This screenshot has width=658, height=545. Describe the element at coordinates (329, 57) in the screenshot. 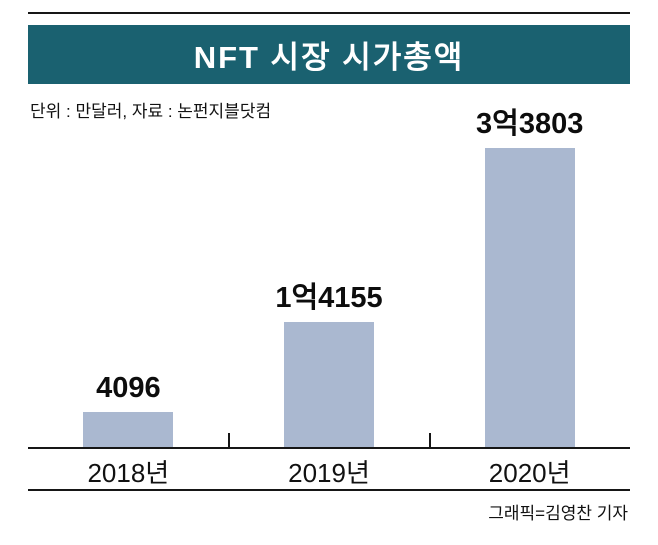

I see `chart-title: NFT 시장 시가총액` at that location.